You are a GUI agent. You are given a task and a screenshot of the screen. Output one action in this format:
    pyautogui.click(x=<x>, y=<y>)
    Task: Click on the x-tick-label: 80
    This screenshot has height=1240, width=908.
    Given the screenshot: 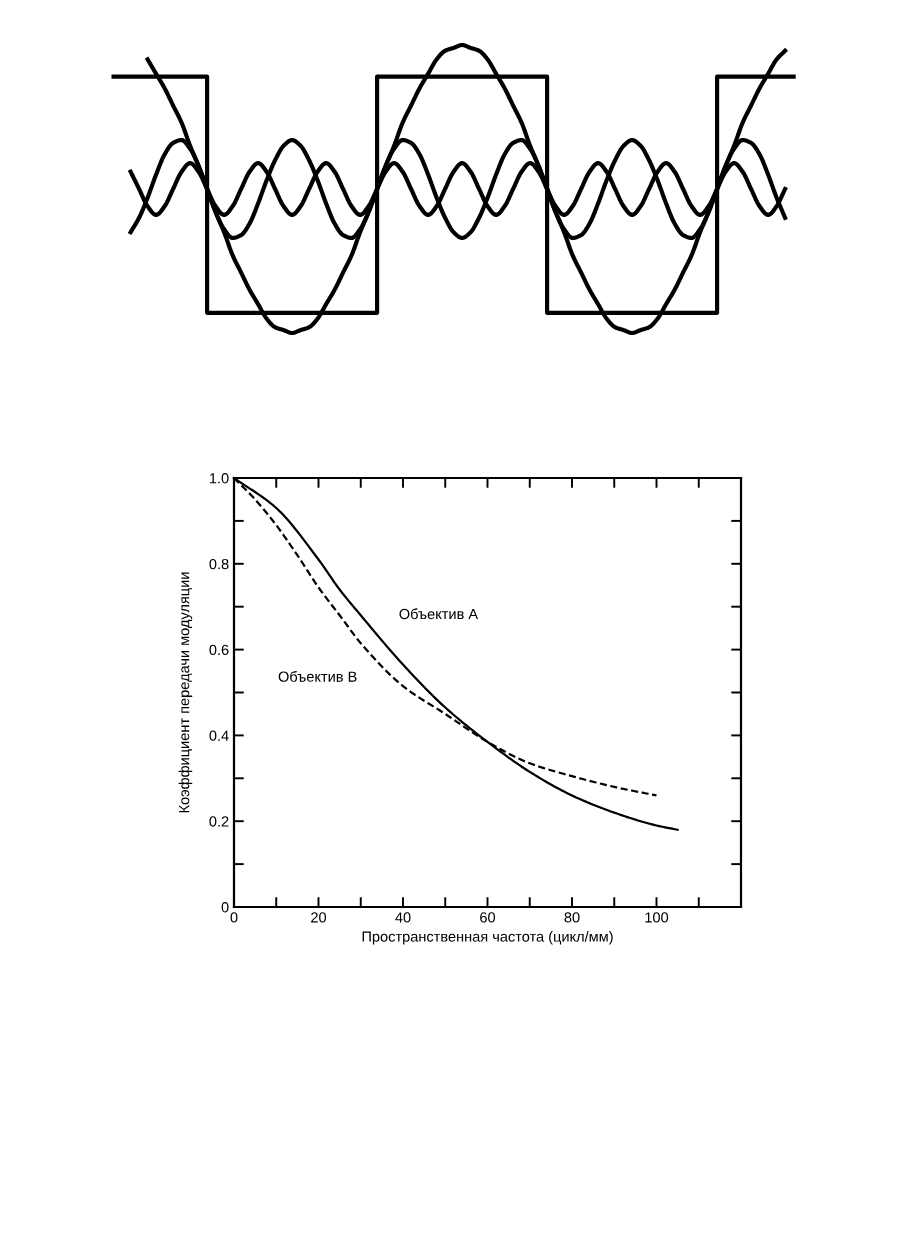 What is the action you would take?
    pyautogui.click(x=572, y=917)
    